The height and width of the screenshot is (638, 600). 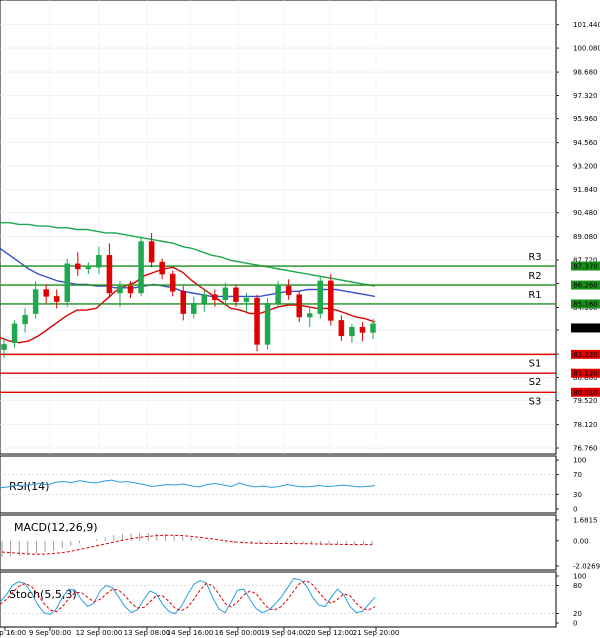 I want to click on price-tick-label: 98.680, so click(x=585, y=73).